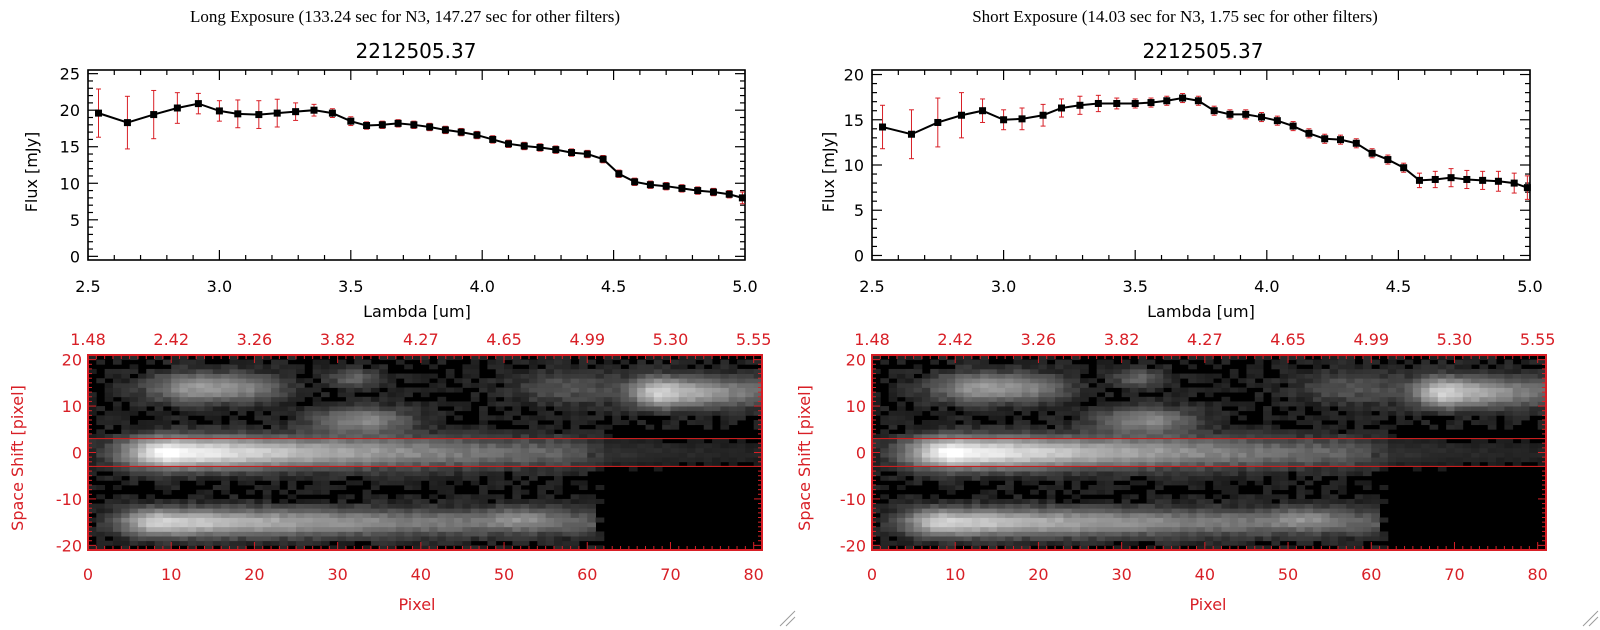  Describe the element at coordinates (88, 339) in the screenshot. I see `top-tick-label: 1.48` at that location.